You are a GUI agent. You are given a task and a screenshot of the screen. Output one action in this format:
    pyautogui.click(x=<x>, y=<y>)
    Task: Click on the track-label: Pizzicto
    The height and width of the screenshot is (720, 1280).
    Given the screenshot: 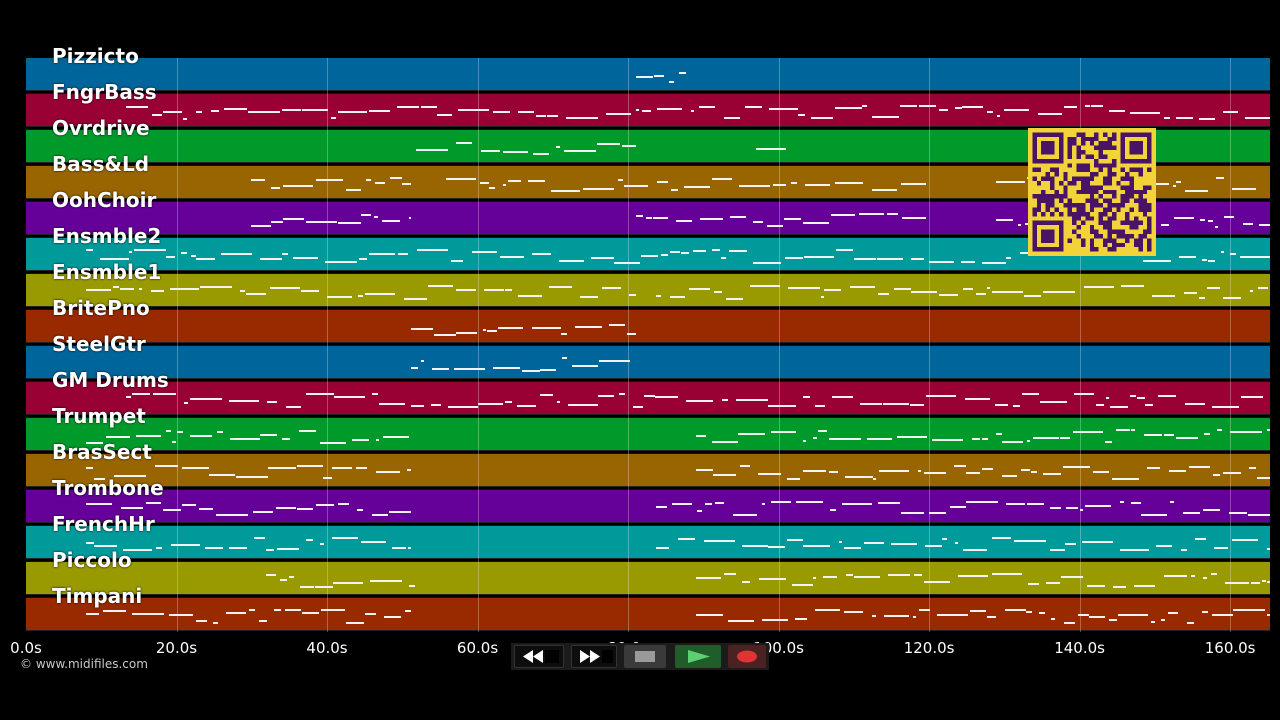 What is the action you would take?
    pyautogui.click(x=95, y=56)
    